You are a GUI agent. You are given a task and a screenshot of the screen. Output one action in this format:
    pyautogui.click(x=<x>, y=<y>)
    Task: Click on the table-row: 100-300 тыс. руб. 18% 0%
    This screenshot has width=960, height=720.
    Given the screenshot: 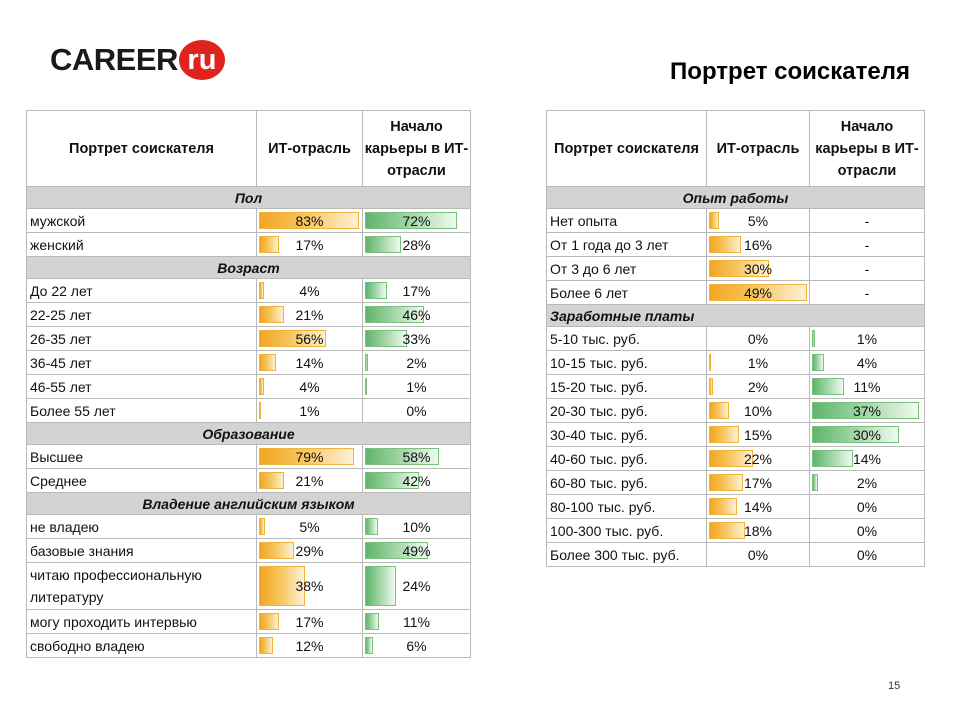 What is the action you would take?
    pyautogui.click(x=735, y=530)
    